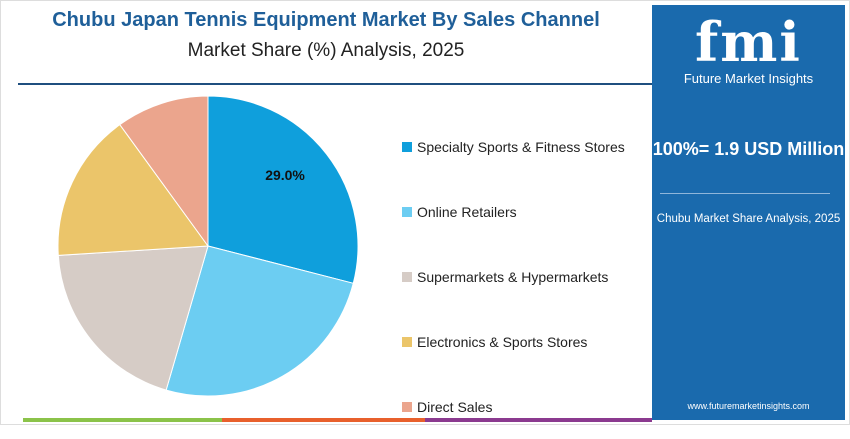  Describe the element at coordinates (748, 406) in the screenshot. I see `website-link: www.futuremarketinsights.com` at that location.